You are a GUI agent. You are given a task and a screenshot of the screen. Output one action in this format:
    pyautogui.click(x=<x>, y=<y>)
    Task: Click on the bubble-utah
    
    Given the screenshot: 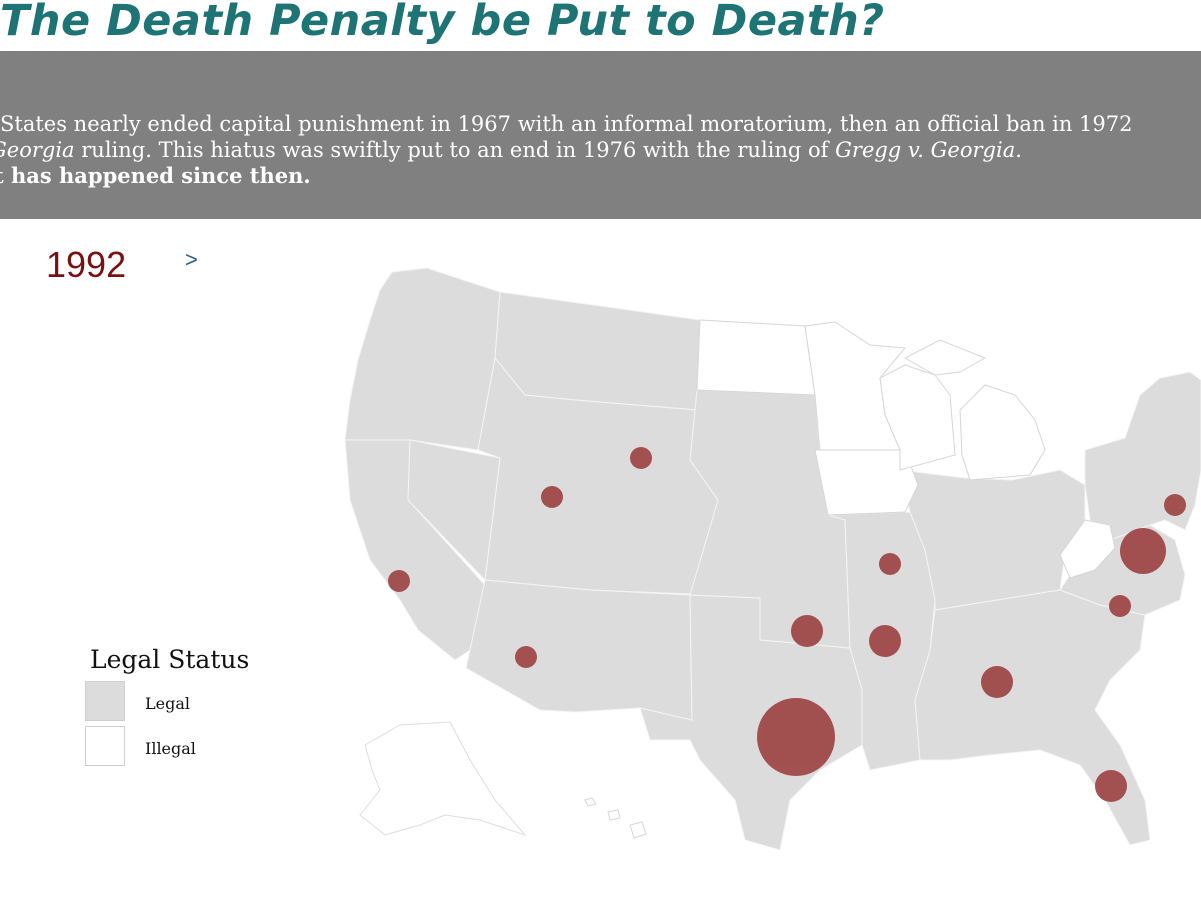 What is the action you would take?
    pyautogui.click(x=552, y=497)
    